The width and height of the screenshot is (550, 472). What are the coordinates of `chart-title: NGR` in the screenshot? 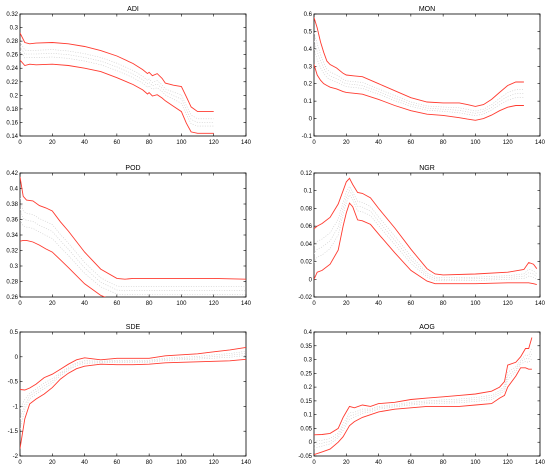 It's located at (427, 168).